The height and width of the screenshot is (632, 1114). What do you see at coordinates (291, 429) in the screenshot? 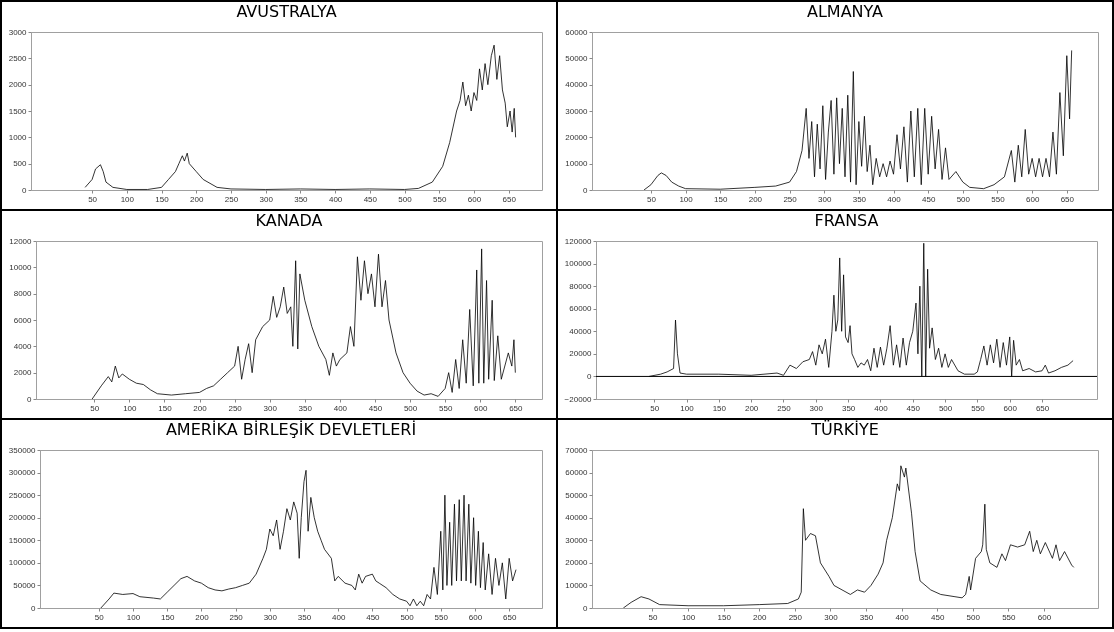
I see `chart-title: AMERİKA BİRLEŞİK DEVLETLERİ` at bounding box center [291, 429].